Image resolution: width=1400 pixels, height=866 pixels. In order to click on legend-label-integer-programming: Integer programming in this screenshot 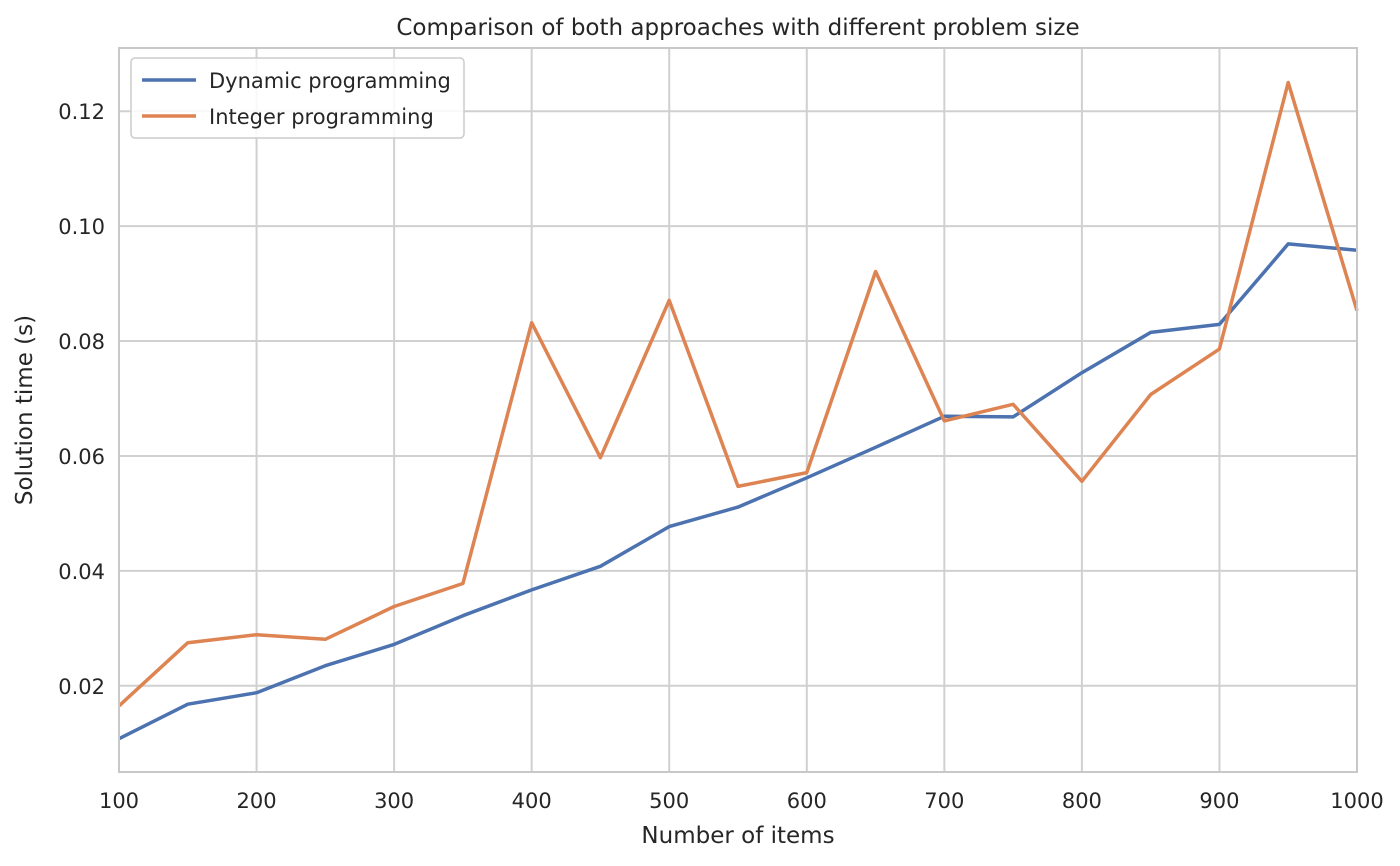, I will do `click(321, 117)`.